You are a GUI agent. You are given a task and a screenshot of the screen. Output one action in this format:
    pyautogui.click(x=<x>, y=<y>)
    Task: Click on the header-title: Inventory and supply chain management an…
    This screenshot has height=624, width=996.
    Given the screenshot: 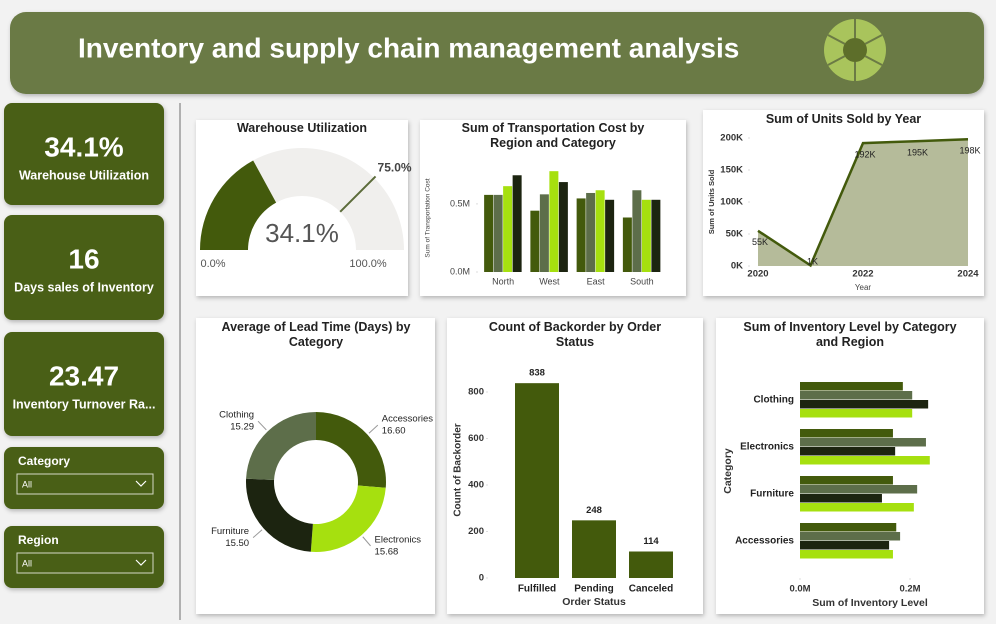 What is the action you would take?
    pyautogui.click(x=408, y=47)
    